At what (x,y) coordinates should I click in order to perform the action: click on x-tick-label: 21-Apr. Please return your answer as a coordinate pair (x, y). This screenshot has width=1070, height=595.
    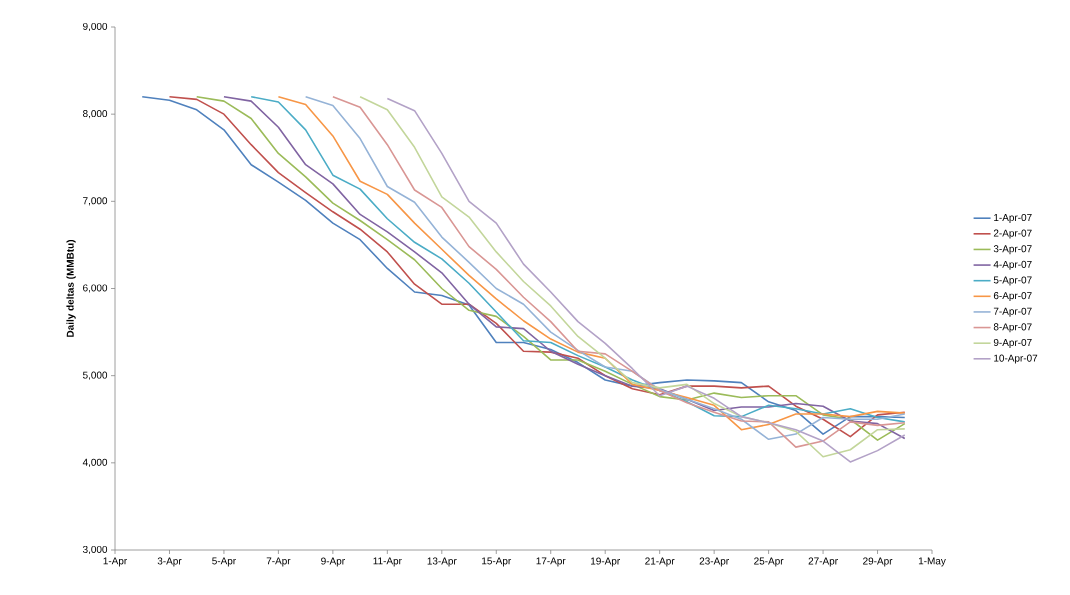
    Looking at the image, I should click on (660, 562).